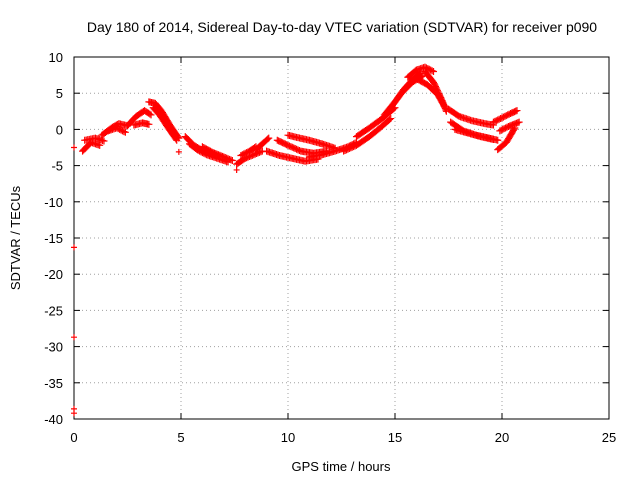 This screenshot has height=480, width=640. What do you see at coordinates (53, 310) in the screenshot?
I see `y-tick-label: -25` at bounding box center [53, 310].